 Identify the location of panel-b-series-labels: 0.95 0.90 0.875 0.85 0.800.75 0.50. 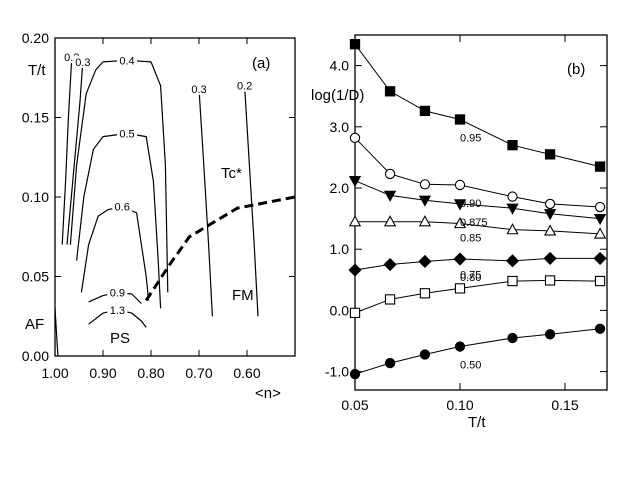
(474, 251).